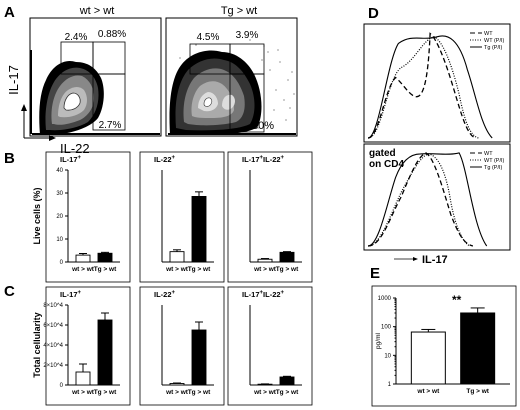 This screenshot has width=520, height=410. Describe the element at coordinates (76, 37) in the screenshot. I see `quadrant-il17-pct: 2.4%` at that location.